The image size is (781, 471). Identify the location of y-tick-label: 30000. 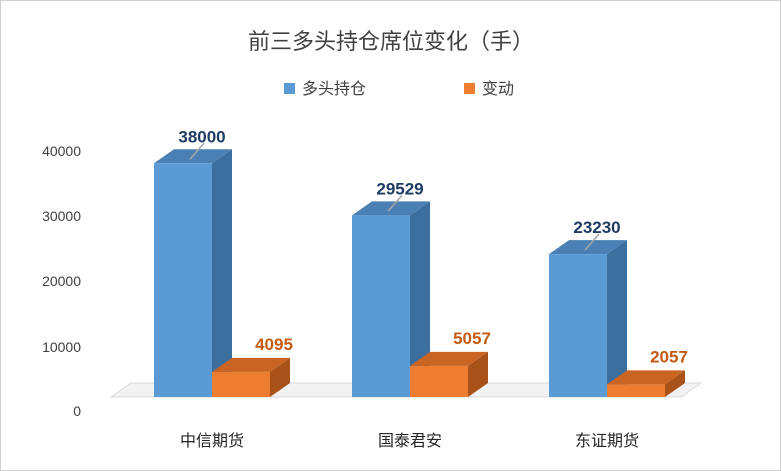
(61, 216).